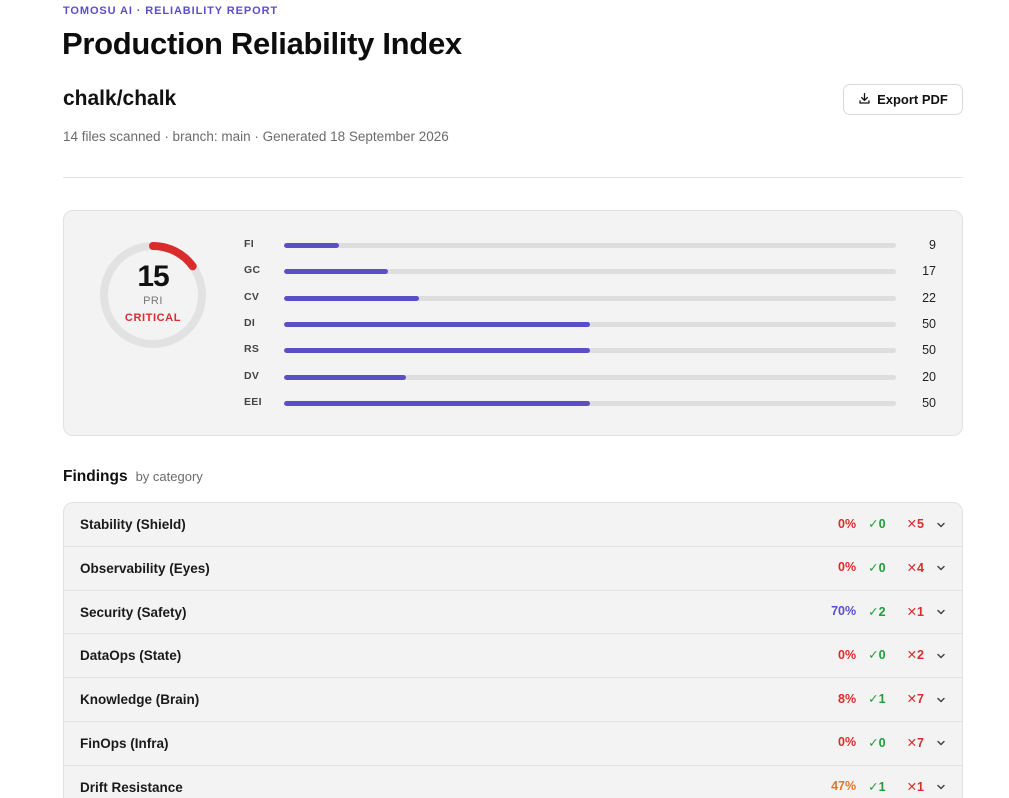 This screenshot has height=798, width=1009. Describe the element at coordinates (513, 525) in the screenshot. I see `finding-row: Stability (Shield) 0% ✓0 ✕5` at that location.